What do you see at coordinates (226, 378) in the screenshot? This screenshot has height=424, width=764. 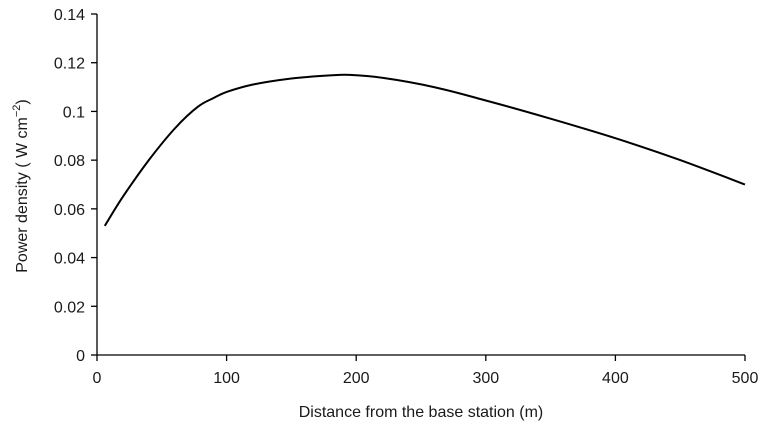 I see `x-tick-label: 100` at bounding box center [226, 378].